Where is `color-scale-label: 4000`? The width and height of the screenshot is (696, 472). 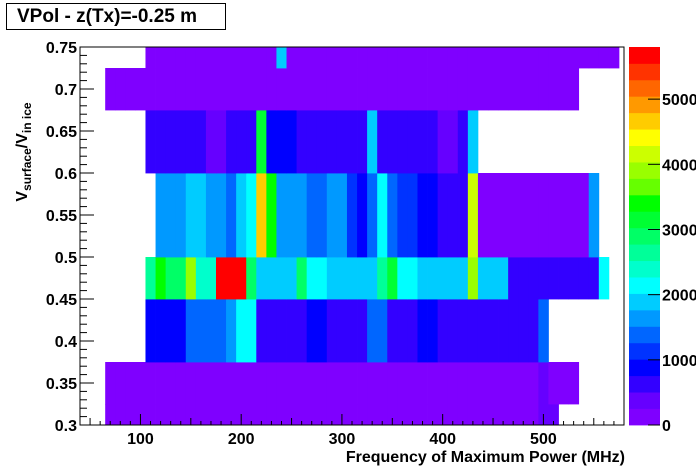 color-scale-label: 4000 is located at coordinates (679, 165).